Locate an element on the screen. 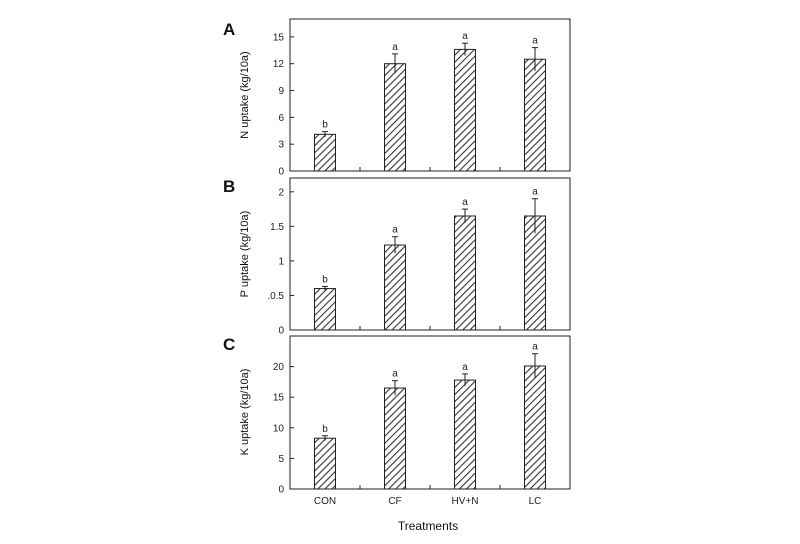 The image size is (800, 544). panel-b: B P uptake (kg/10a) 0 .0.5 1 1.5 2 b a a a is located at coordinates (397, 257).